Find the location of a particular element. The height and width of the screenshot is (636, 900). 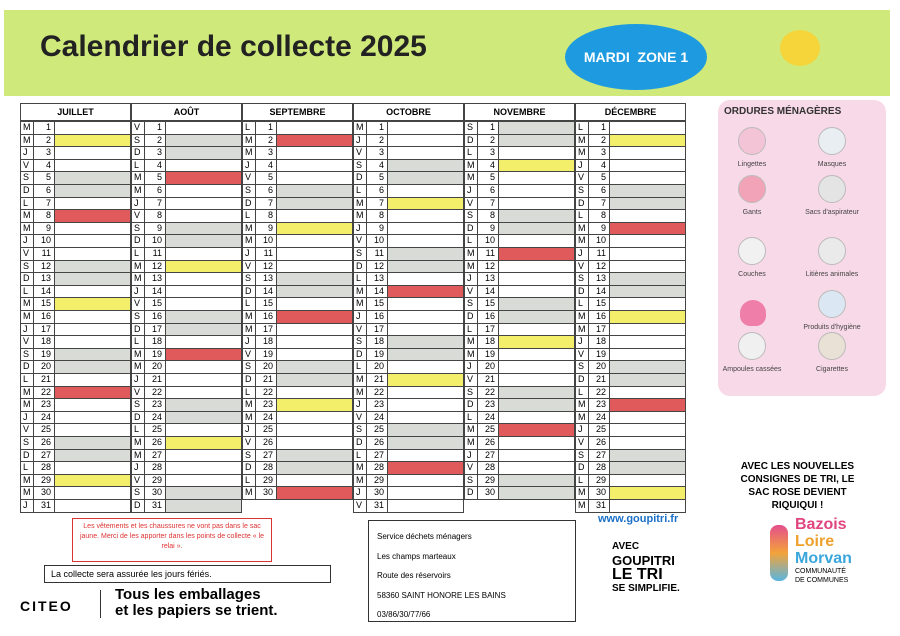

day: 5 is located at coordinates (266, 178).